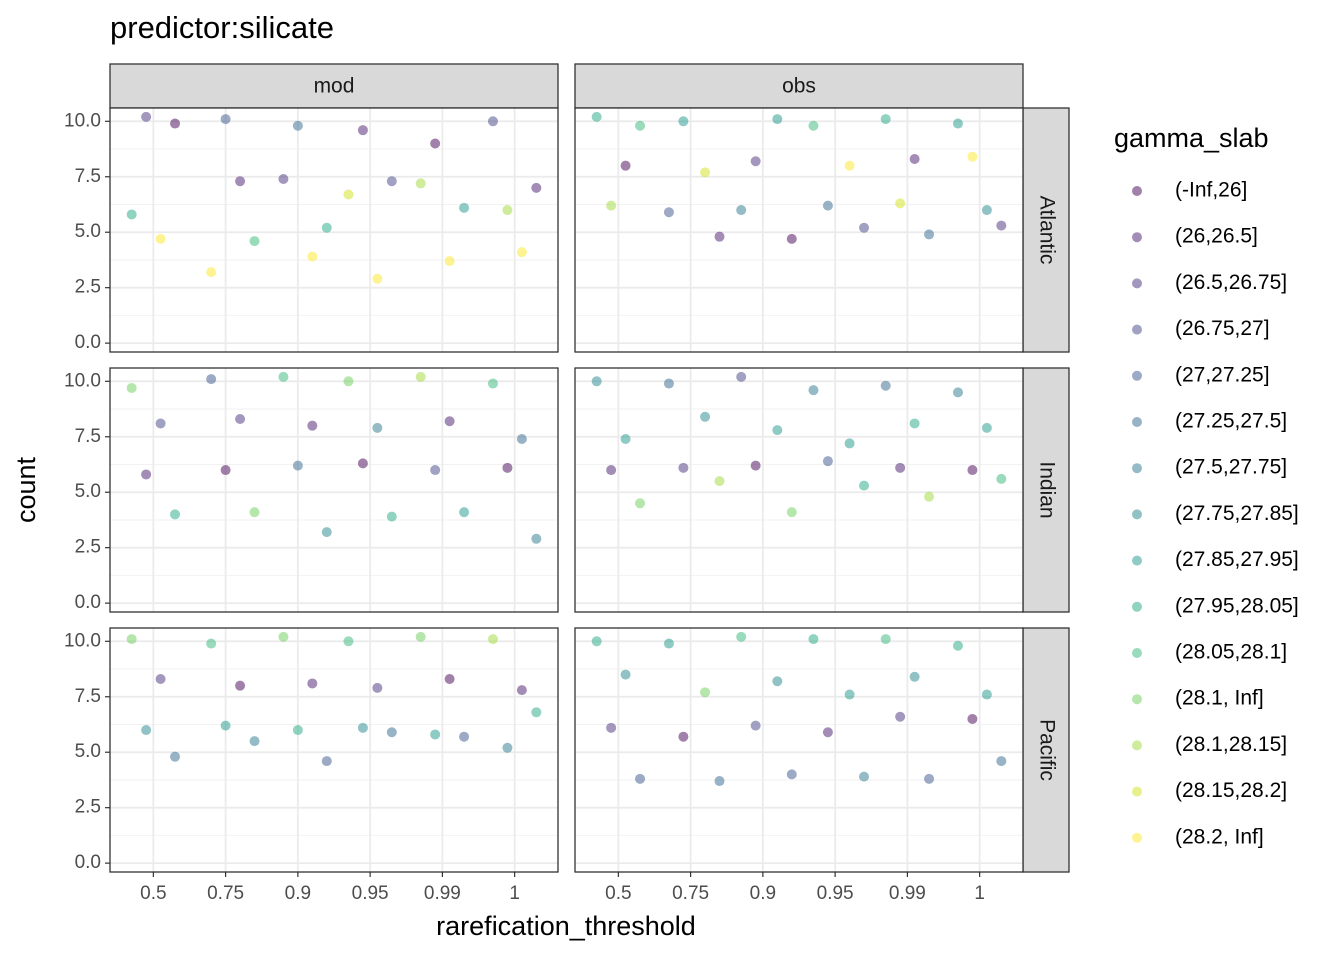 The image size is (1344, 960). I want to click on strip-label: mod, so click(334, 86).